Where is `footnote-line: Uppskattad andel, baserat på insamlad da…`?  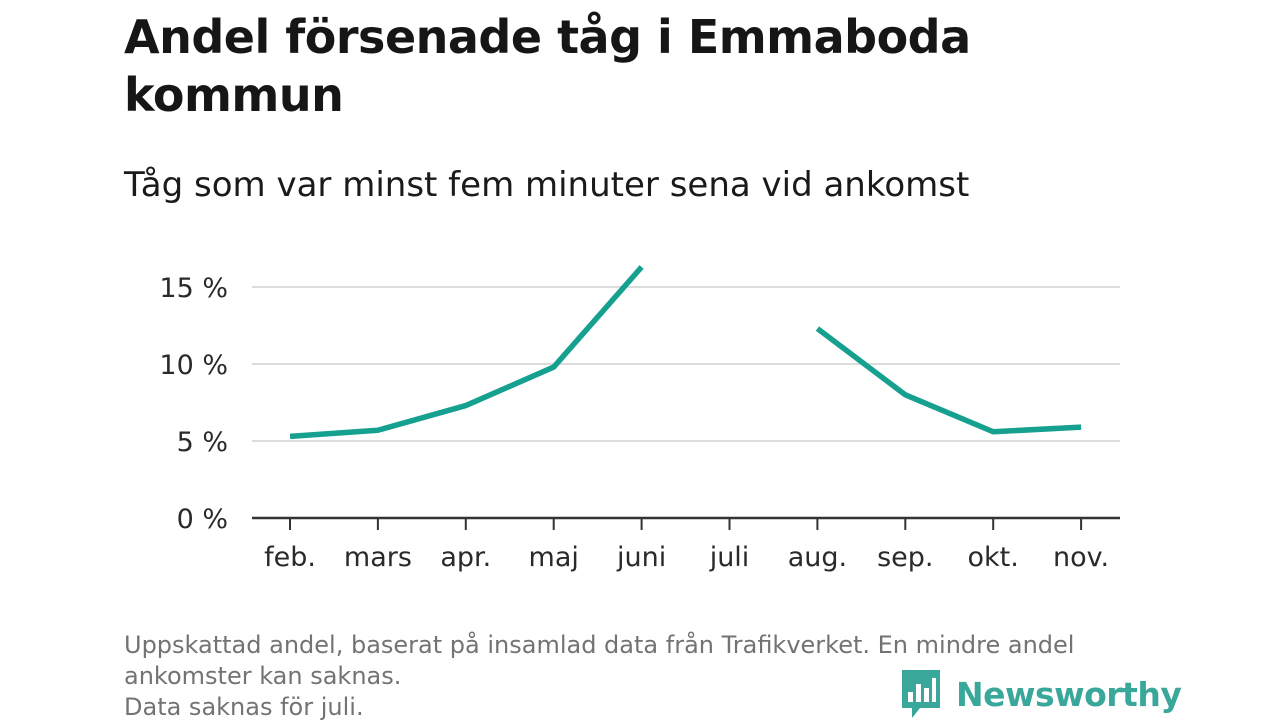
footnote-line: Uppskattad andel, baserat på insamlad da… is located at coordinates (599, 645).